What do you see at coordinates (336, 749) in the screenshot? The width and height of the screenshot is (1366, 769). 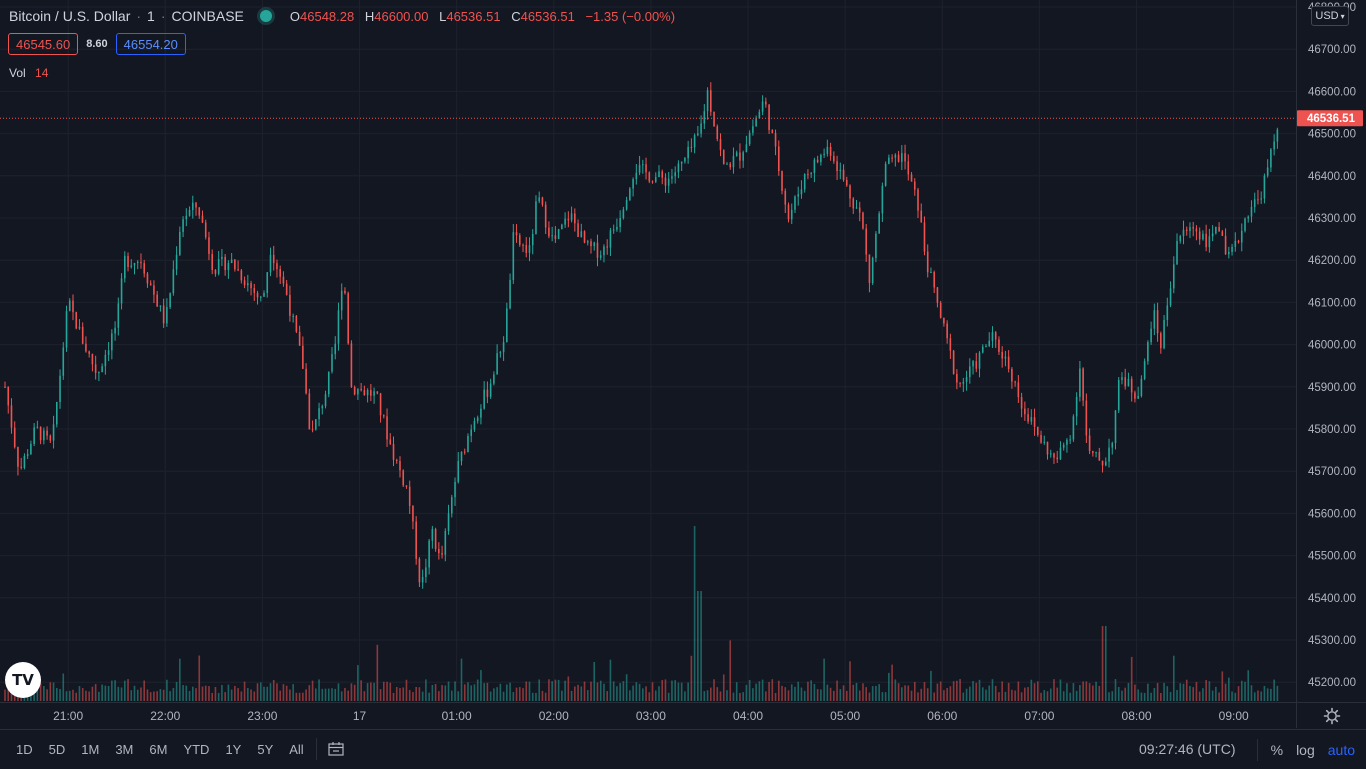 I see `date-range-icon` at bounding box center [336, 749].